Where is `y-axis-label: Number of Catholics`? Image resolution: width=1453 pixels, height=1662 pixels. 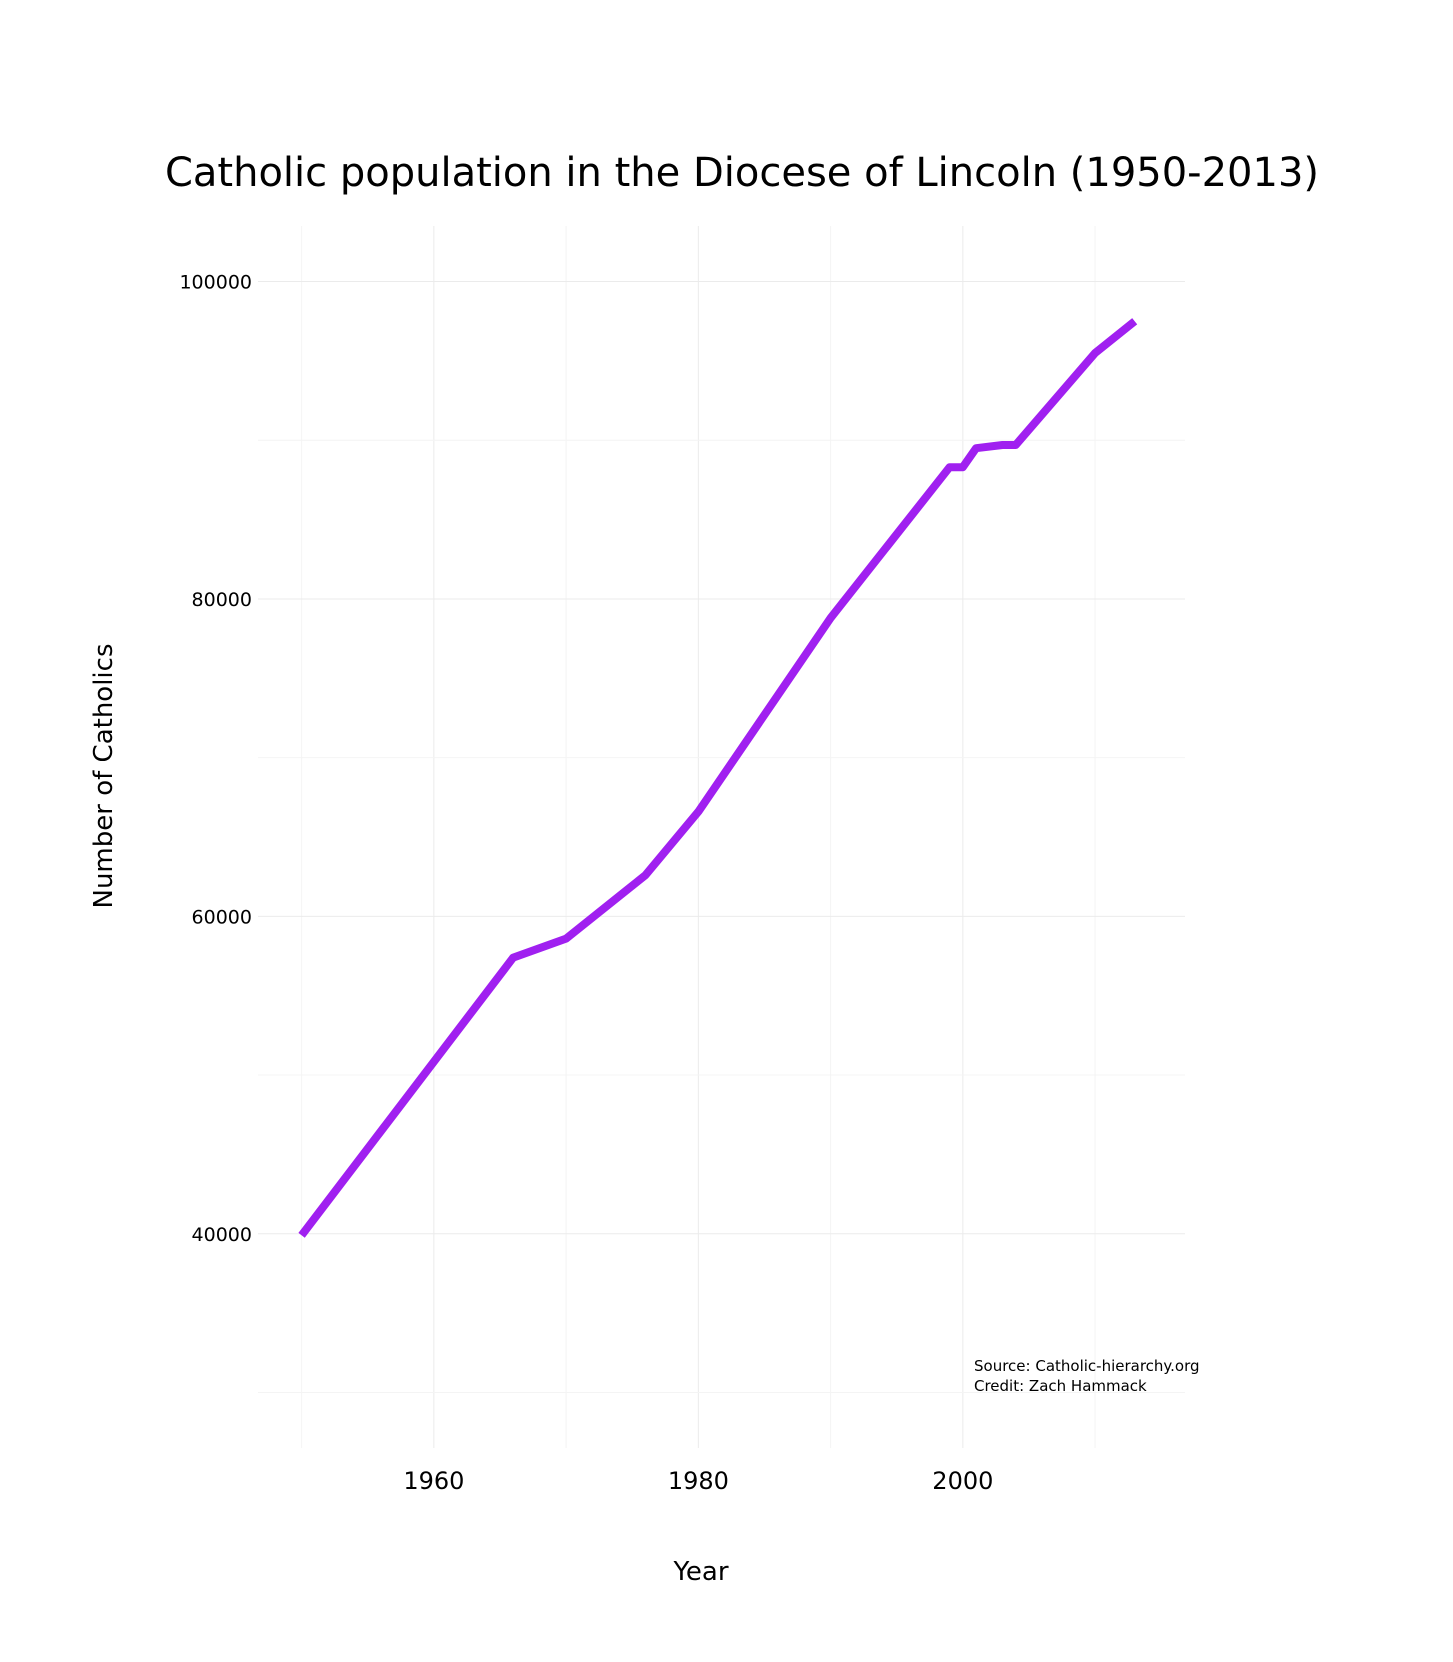
y-axis-label: Number of Catholics is located at coordinates (104, 776).